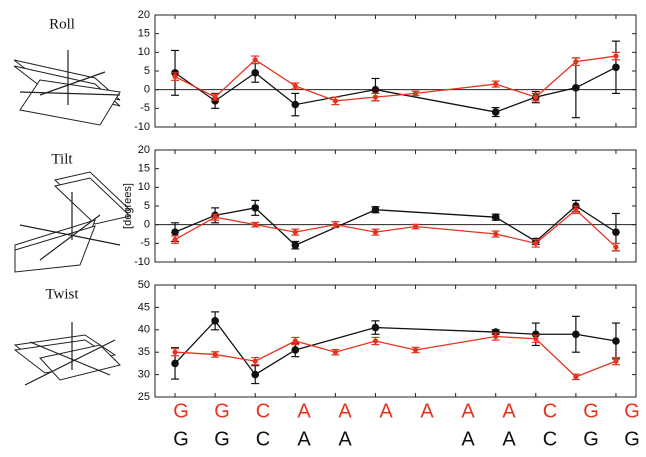 The width and height of the screenshot is (646, 457). What do you see at coordinates (144, 397) in the screenshot?
I see `y-tick-label: 25` at bounding box center [144, 397].